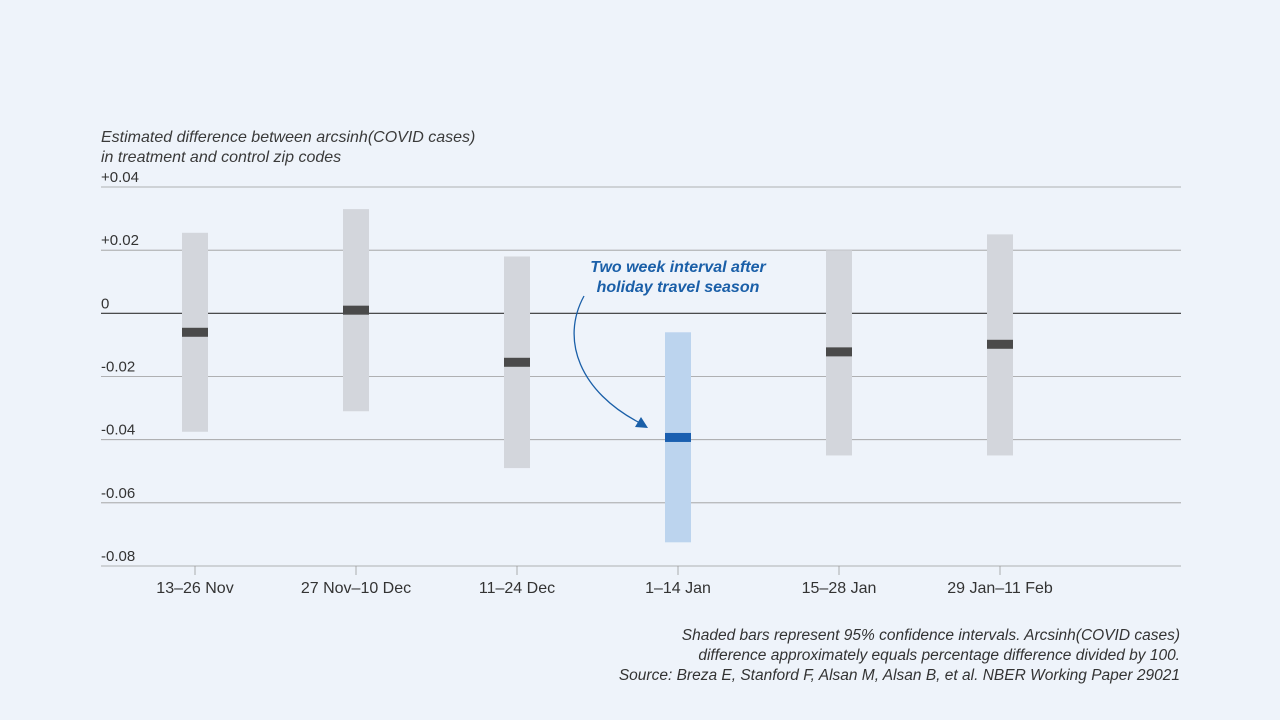  I want to click on y-axis-label-line-2: in treatment and control zip codes, so click(221, 157).